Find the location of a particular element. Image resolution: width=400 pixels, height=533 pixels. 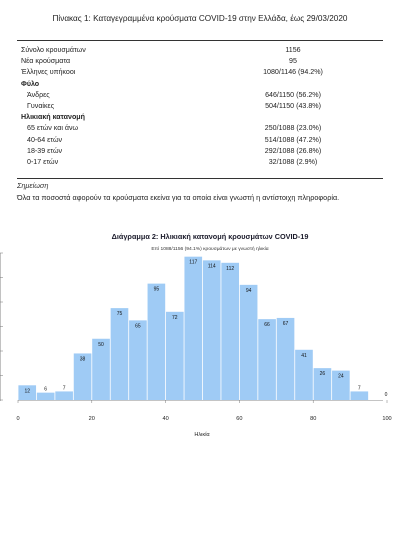

table-row: 0-17 ετών 32/1088 (2.9%) is located at coordinates (200, 162).